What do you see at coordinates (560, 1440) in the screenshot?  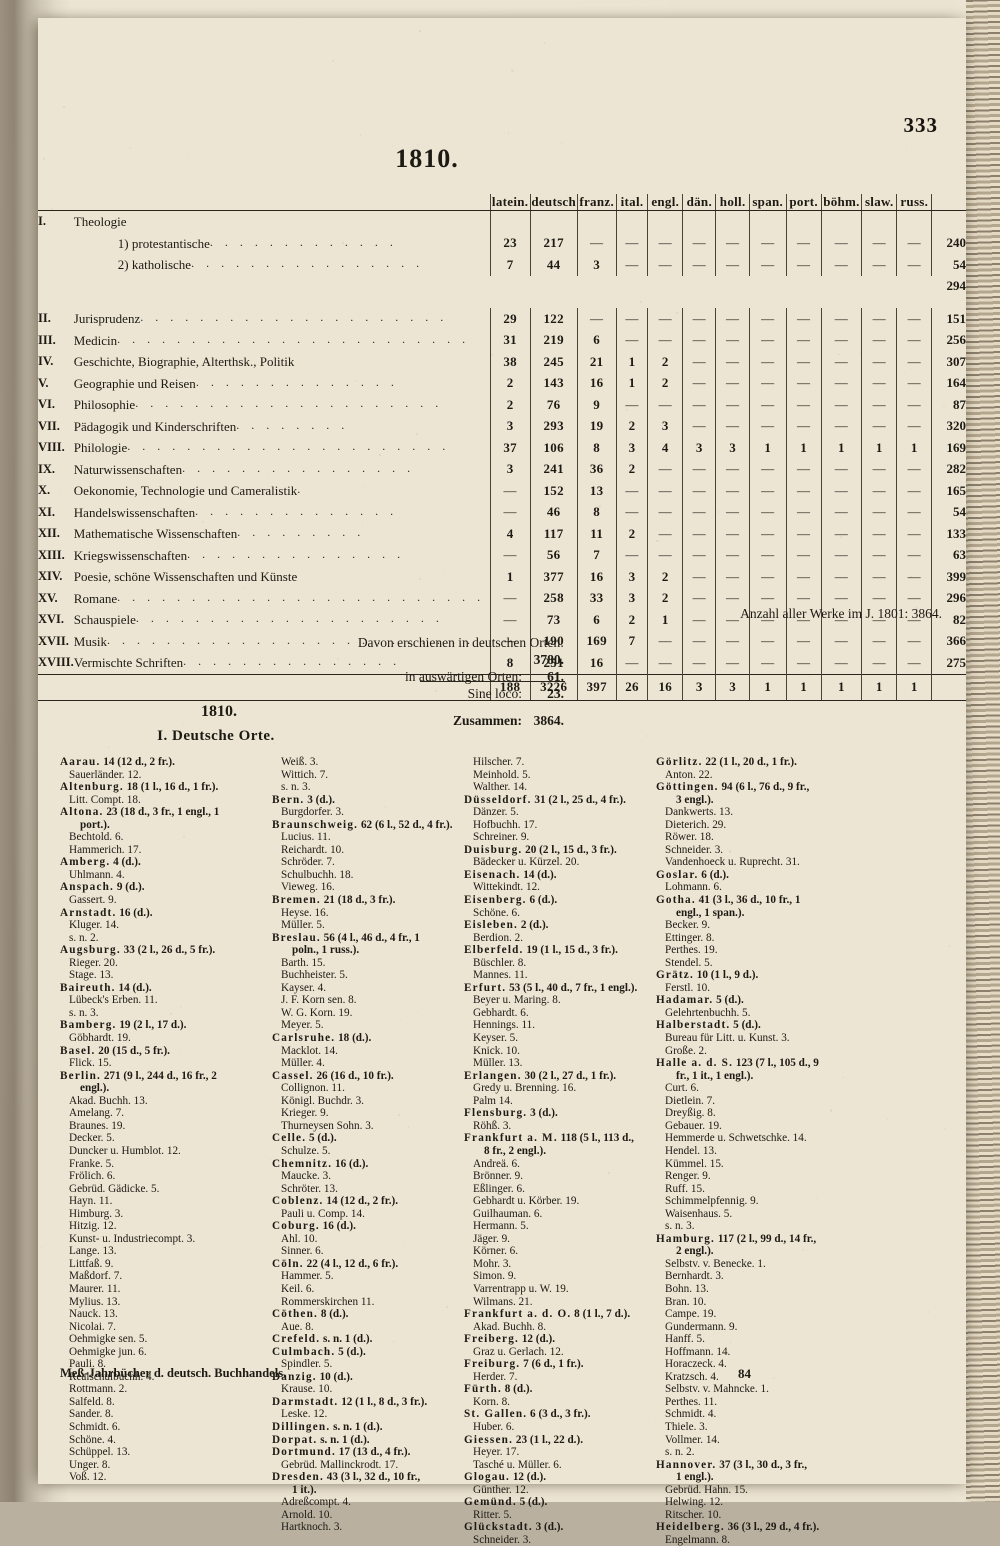 I see `directory-place-entry: Giessen. 23 (1 l., 22 d.).` at bounding box center [560, 1440].